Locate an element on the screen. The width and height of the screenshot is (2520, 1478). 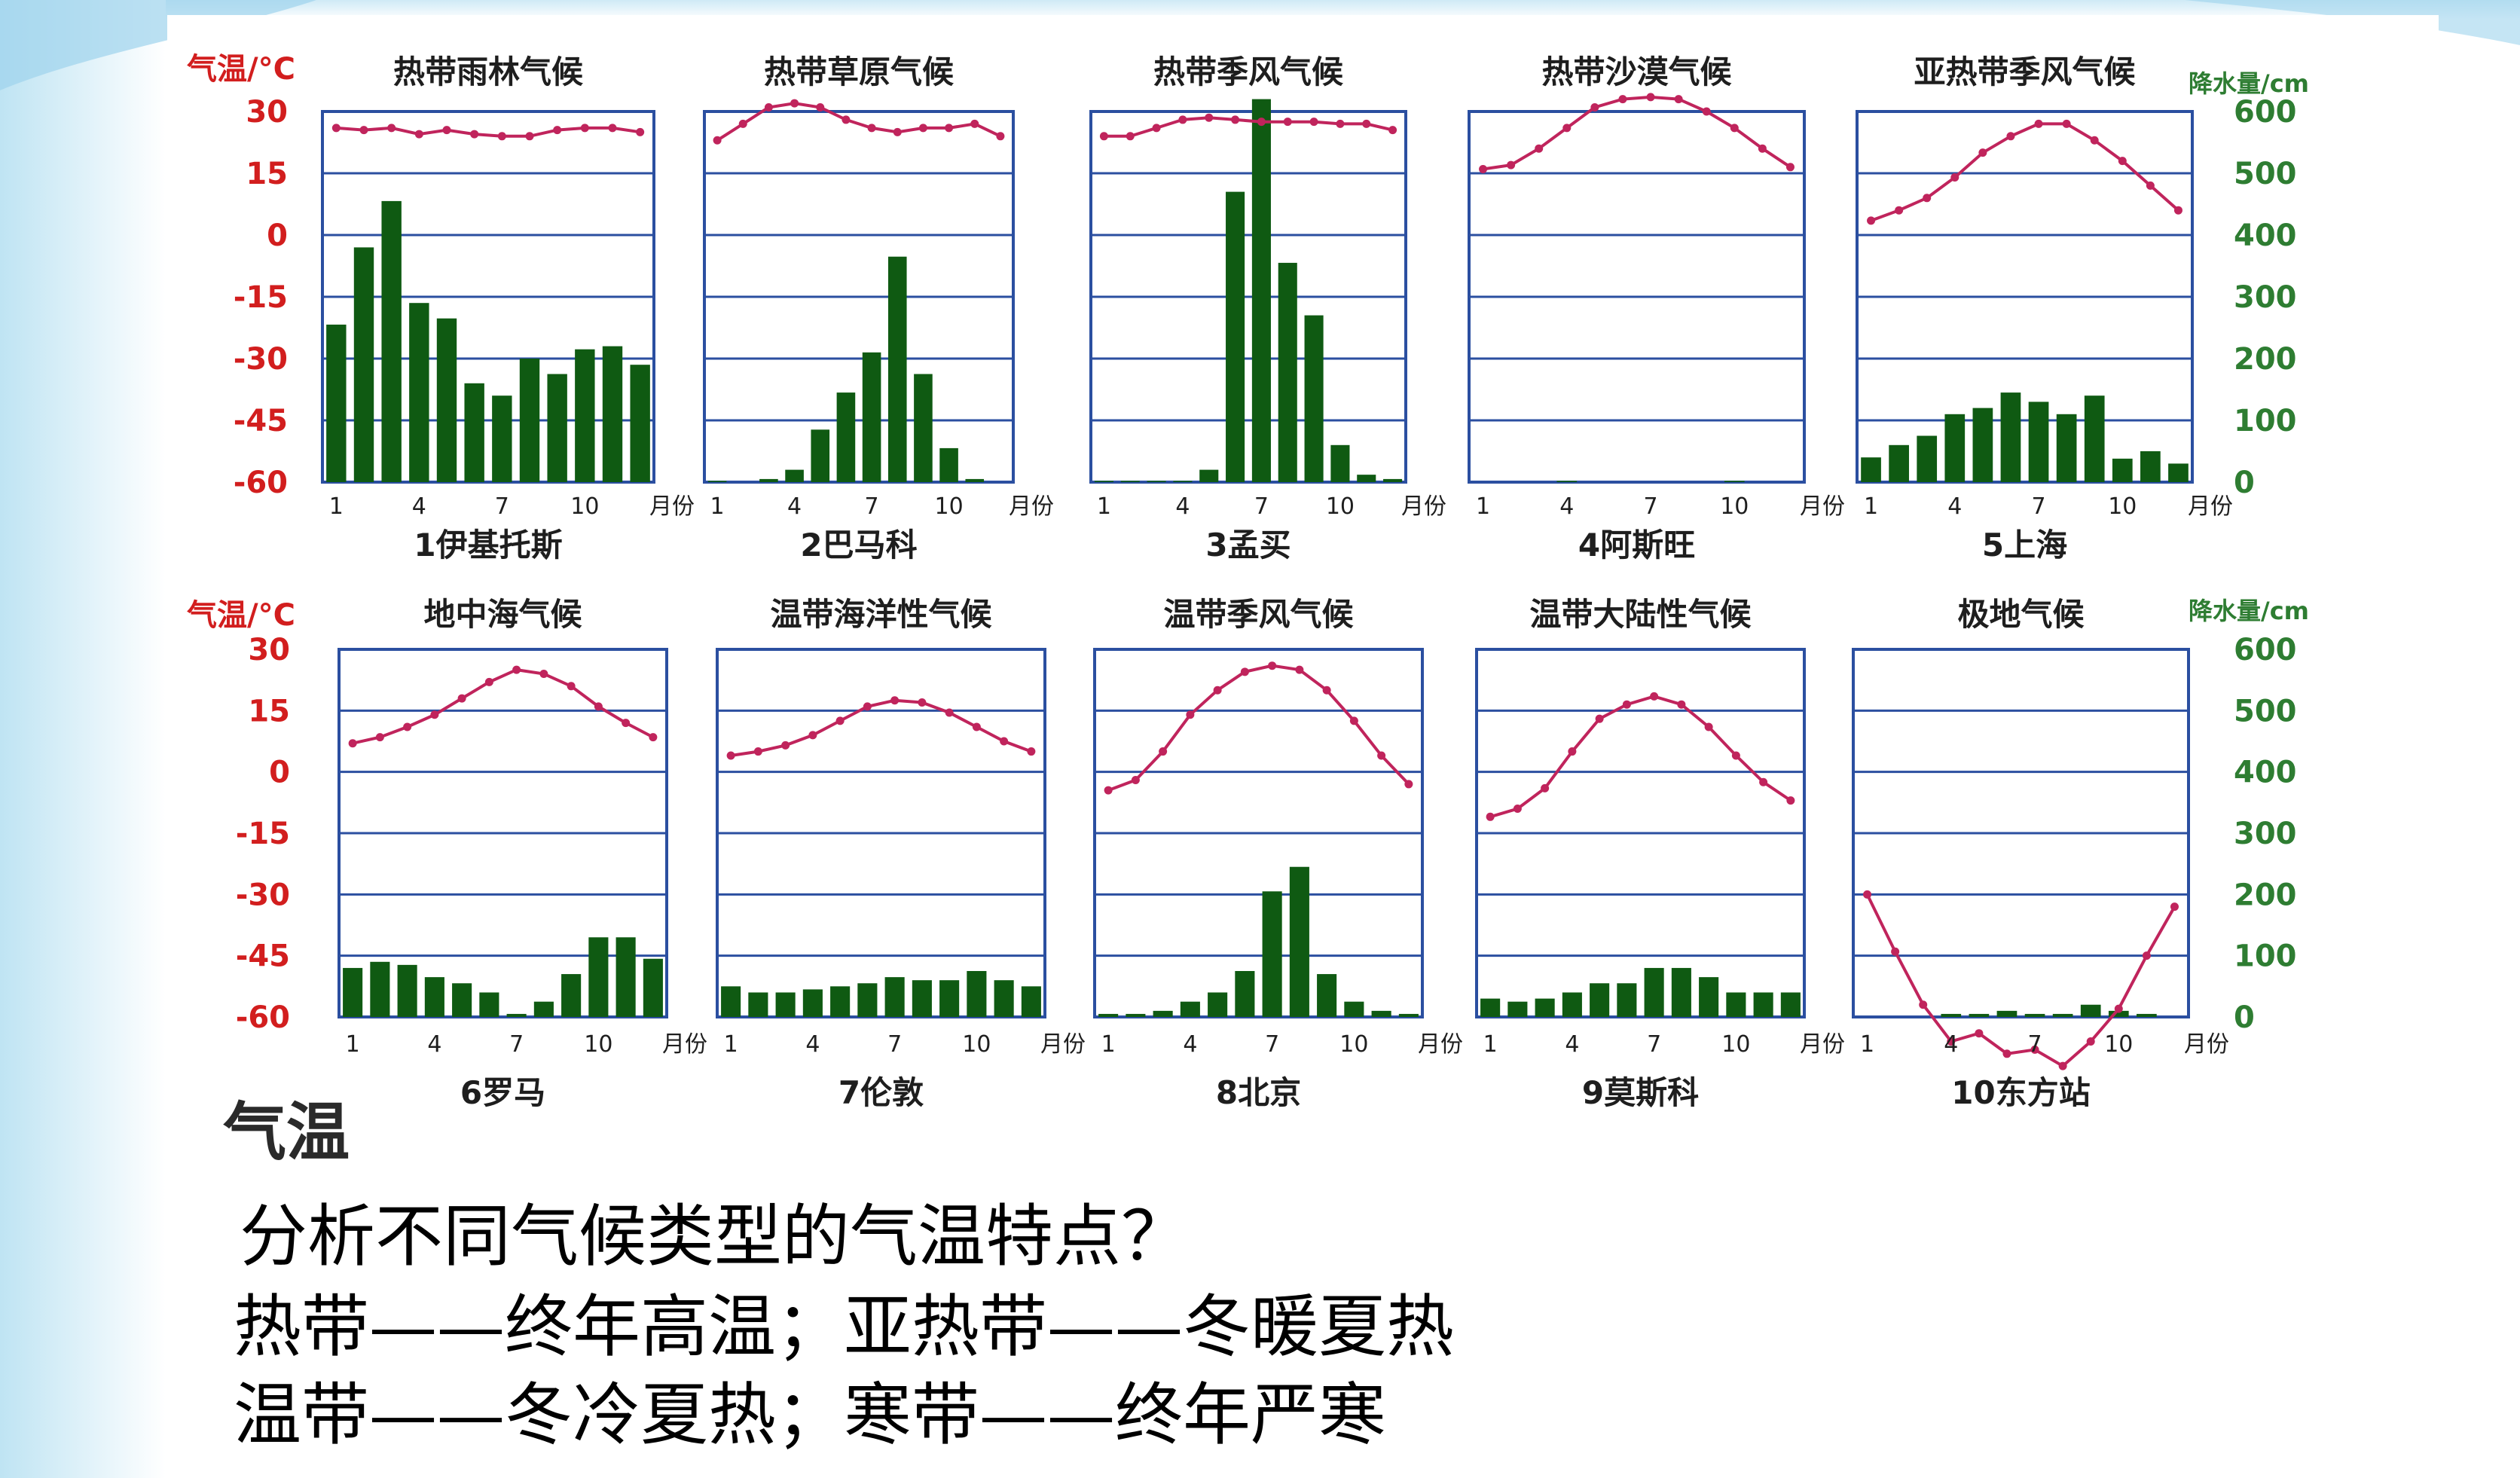
conclusion-line-2: 温带——冬冷夏热；寒带——终年严寒 is located at coordinates (810, 1415).